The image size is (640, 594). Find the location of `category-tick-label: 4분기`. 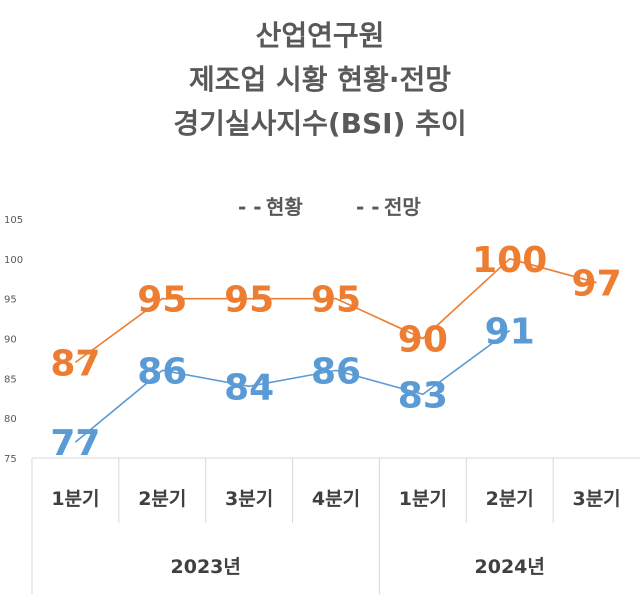

category-tick-label: 4분기 is located at coordinates (336, 499).